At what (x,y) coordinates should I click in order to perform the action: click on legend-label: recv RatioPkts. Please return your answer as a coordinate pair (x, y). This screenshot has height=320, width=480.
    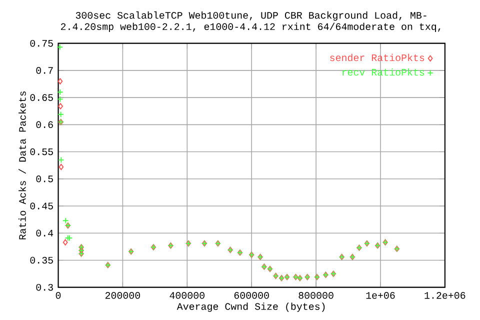
    Looking at the image, I should click on (383, 72).